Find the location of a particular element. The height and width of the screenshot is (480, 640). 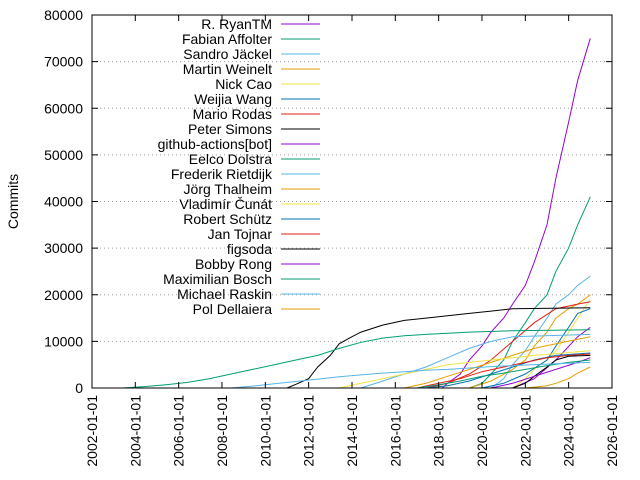

x-tick-label: 2016-01-01 is located at coordinates (395, 431).